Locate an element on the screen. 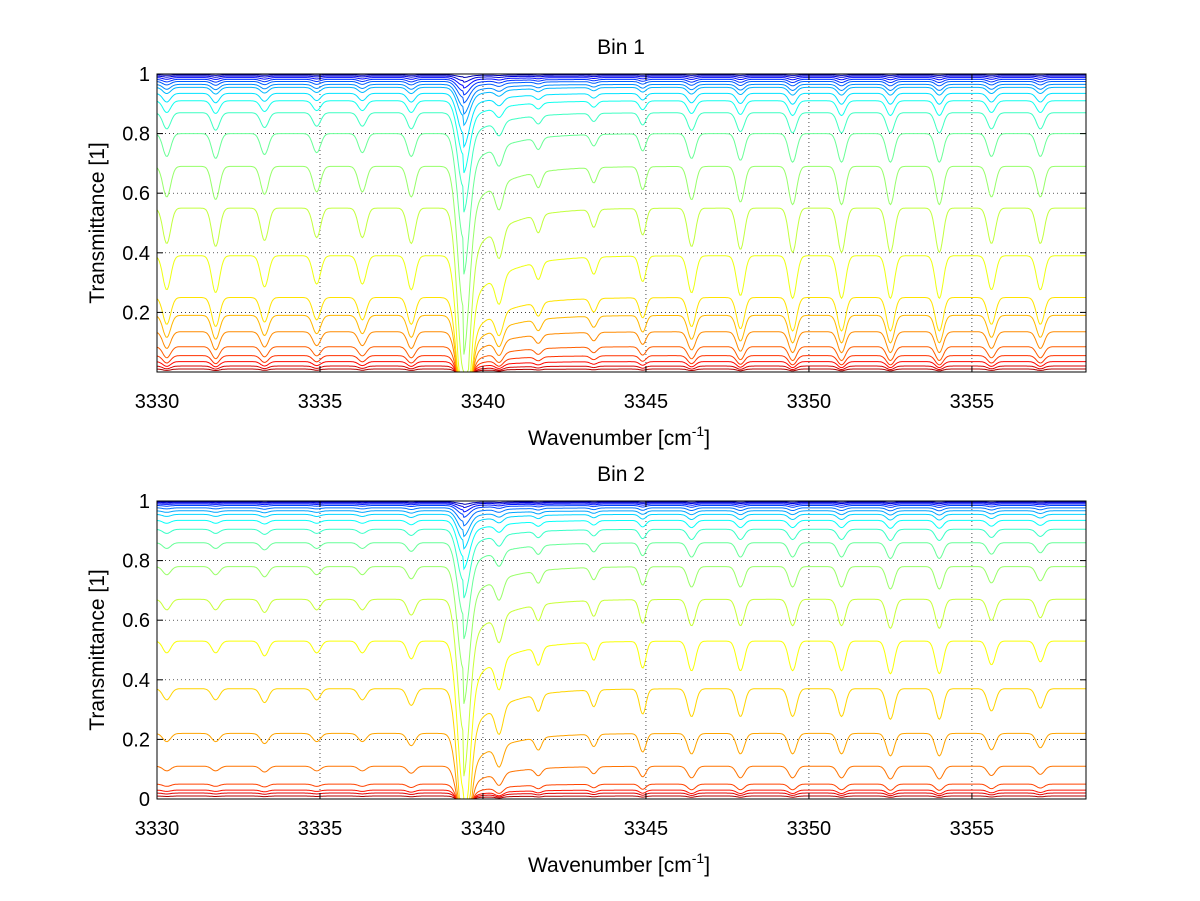 The height and width of the screenshot is (901, 1200). chart-title: Bin 2 is located at coordinates (621, 474).